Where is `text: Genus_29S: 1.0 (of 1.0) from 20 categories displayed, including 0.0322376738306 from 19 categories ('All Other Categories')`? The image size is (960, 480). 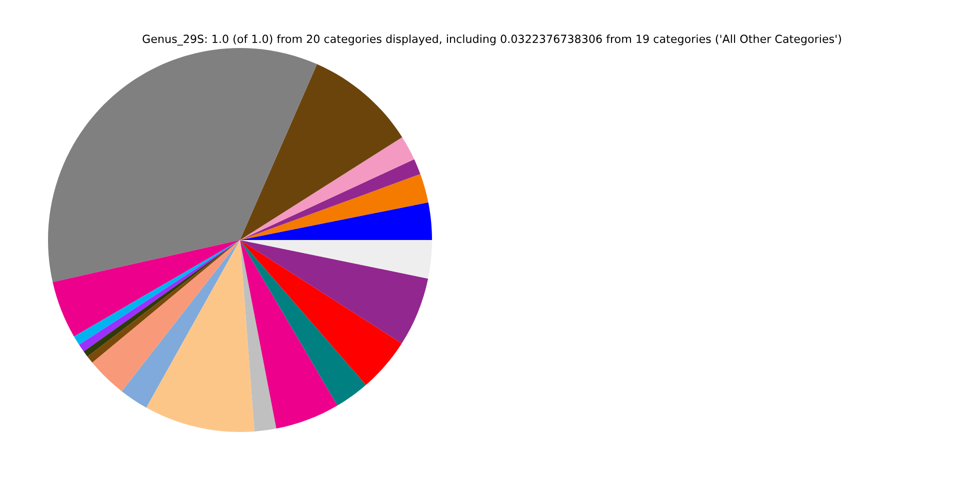 text: Genus_29S: 1.0 (of 1.0) from 20 categories displayed, including 0.0322376738306 from 19 categories ('All Other Categories') is located at coordinates (492, 40).